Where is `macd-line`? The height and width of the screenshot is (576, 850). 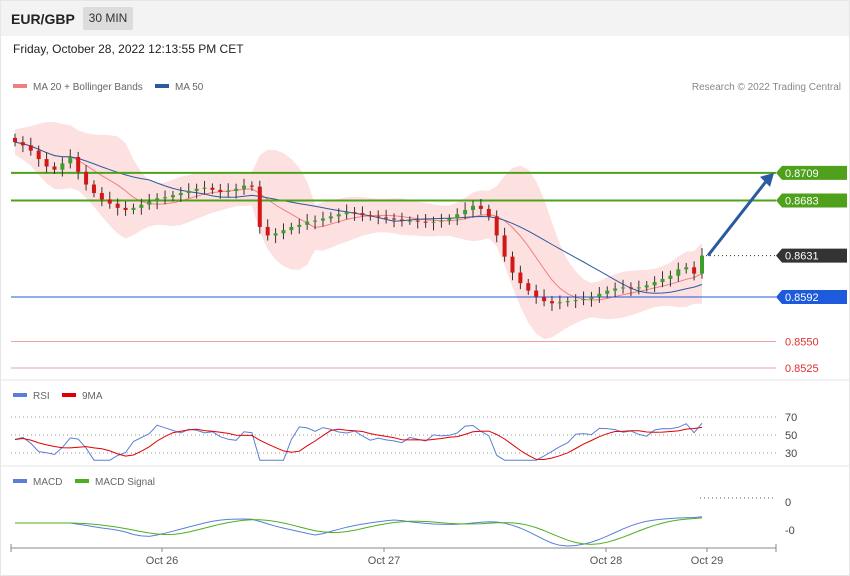
macd-line is located at coordinates (359, 531).